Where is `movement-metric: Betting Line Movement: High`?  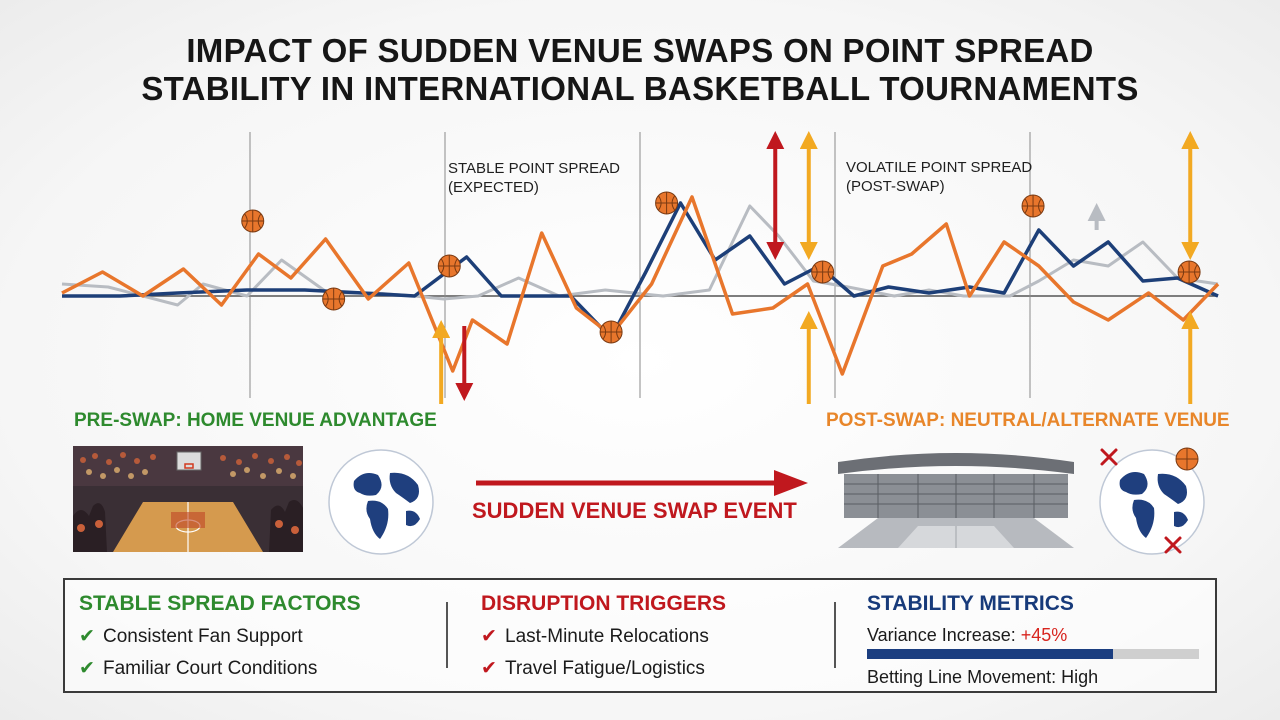 movement-metric: Betting Line Movement: High is located at coordinates (983, 677).